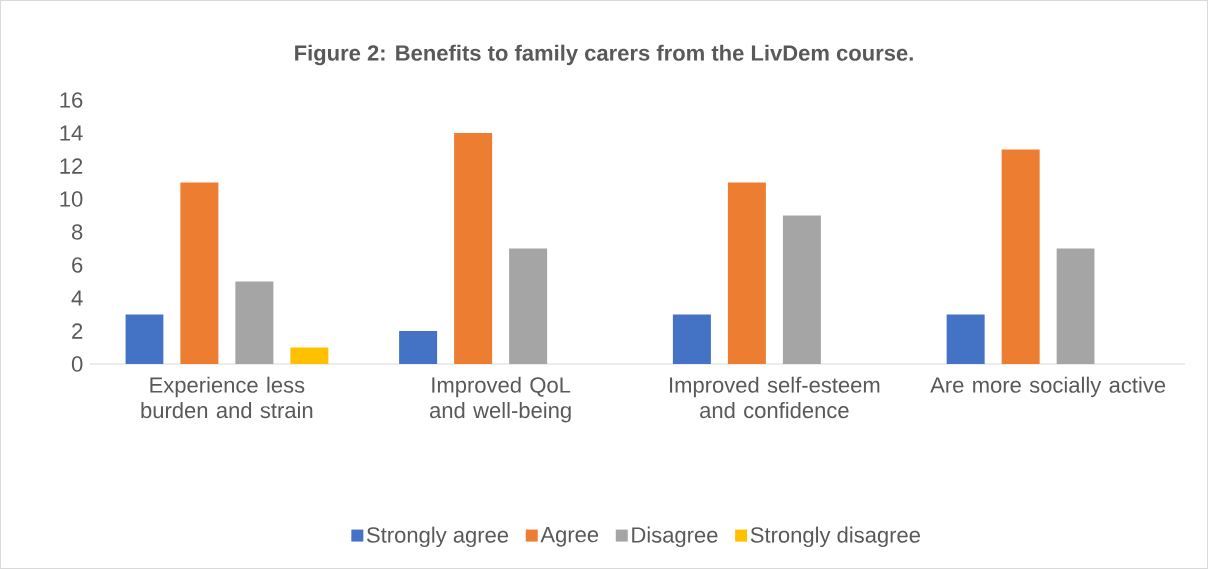 This screenshot has height=569, width=1208. I want to click on x-tick-label: Experience less burden and strain, so click(227, 397).